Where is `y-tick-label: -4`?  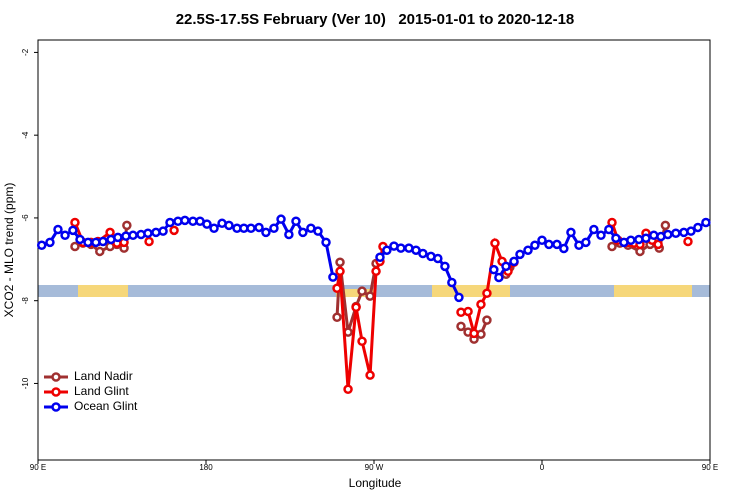 y-tick-label: -4 is located at coordinates (25, 135).